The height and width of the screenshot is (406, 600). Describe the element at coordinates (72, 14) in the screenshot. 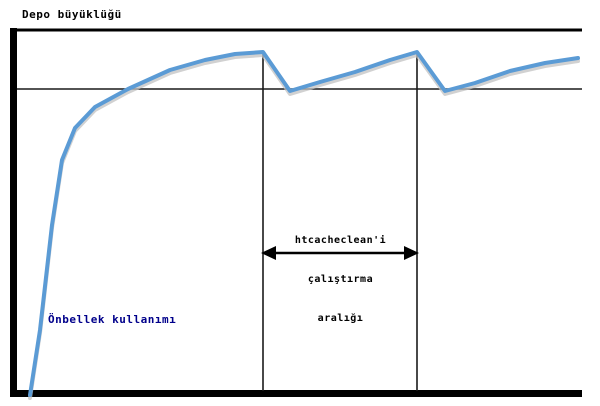

I see `chart-title: Depo büyüklüğü` at that location.